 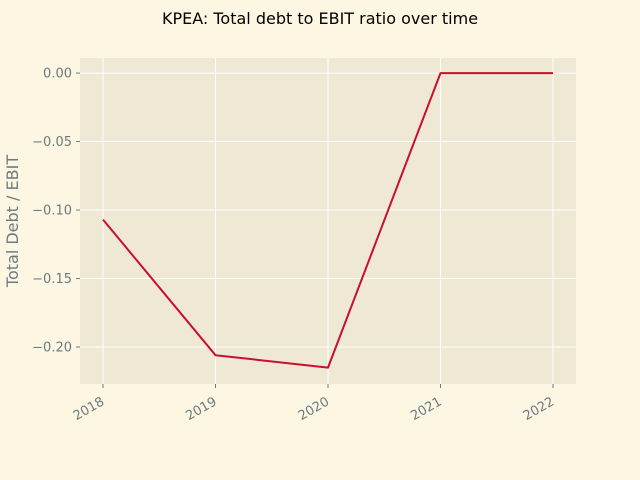 I want to click on y-axis-ticks: 0.00 −0.05 −0.10 −0.15 −0.20, so click(x=56, y=211).